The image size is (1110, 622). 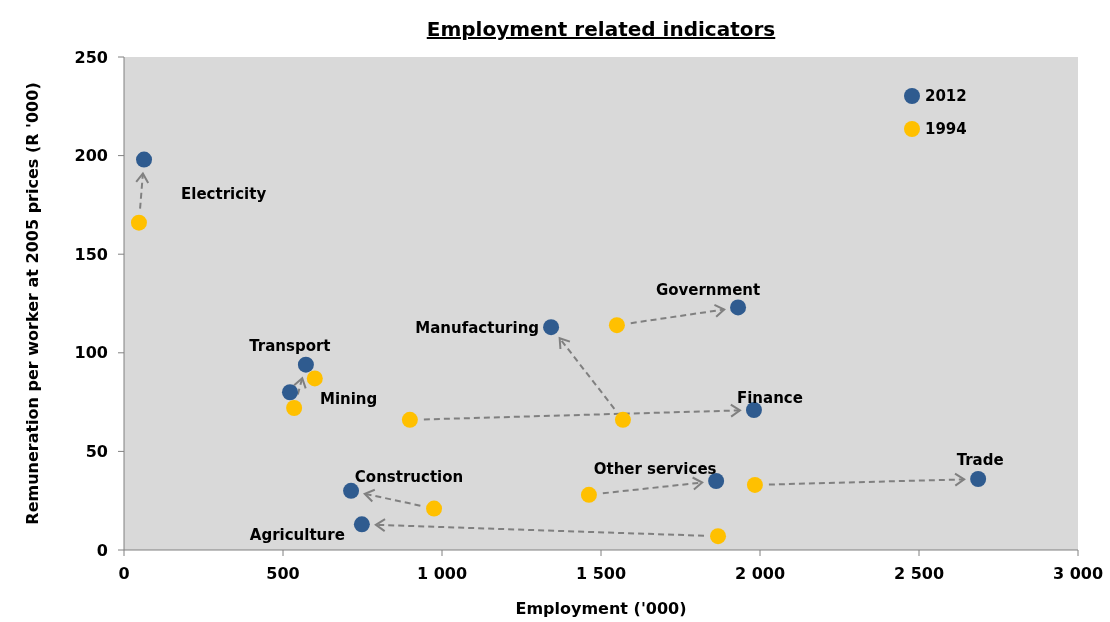 What do you see at coordinates (655, 469) in the screenshot?
I see `annotation: Other services` at bounding box center [655, 469].